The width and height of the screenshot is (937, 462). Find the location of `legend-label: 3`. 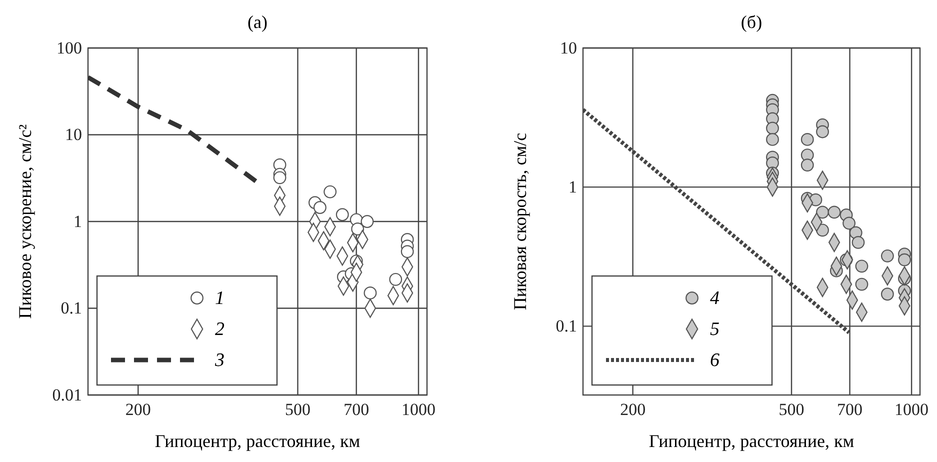

legend-label: 3 is located at coordinates (219, 360).